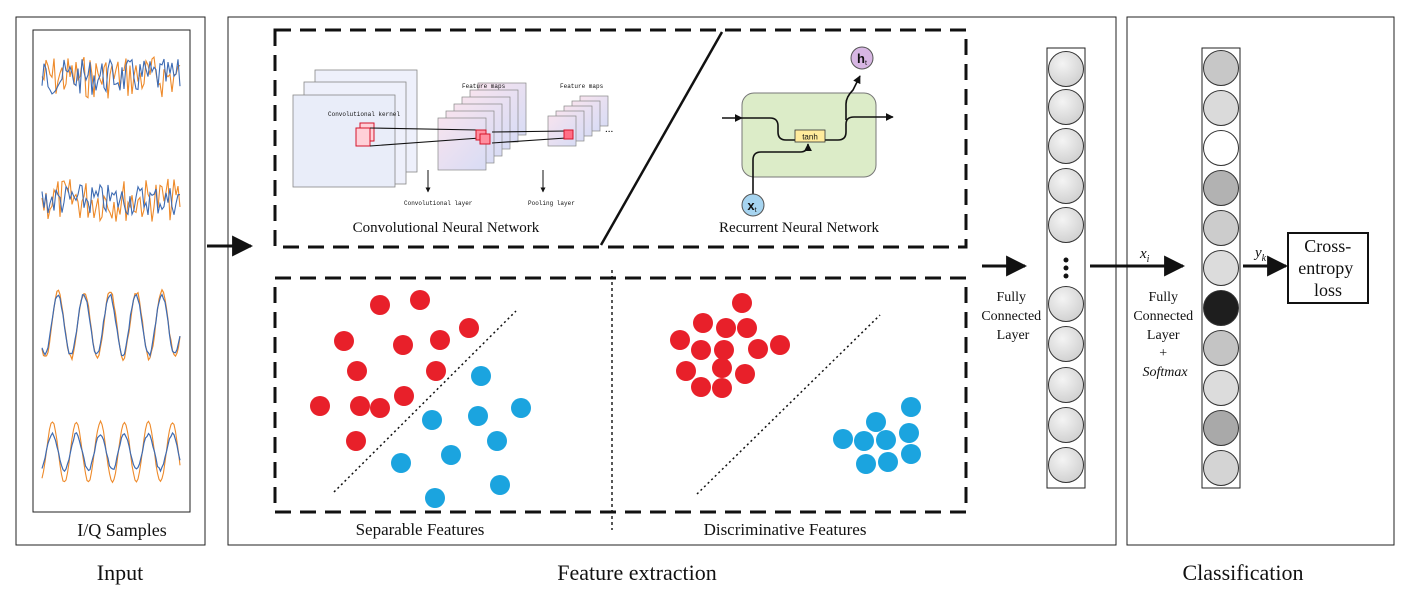 The height and width of the screenshot is (601, 1411). I want to click on svg-text: yk, so click(1260, 254).